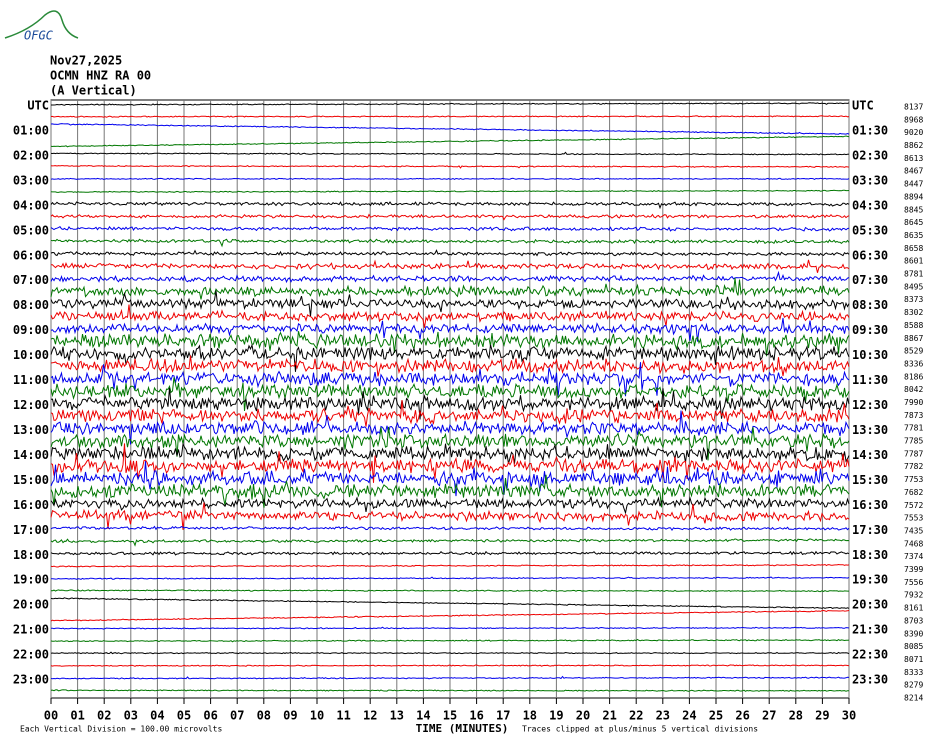 This screenshot has height=744, width=930. What do you see at coordinates (913, 556) in the screenshot?
I see `trace-level: 7374` at bounding box center [913, 556].